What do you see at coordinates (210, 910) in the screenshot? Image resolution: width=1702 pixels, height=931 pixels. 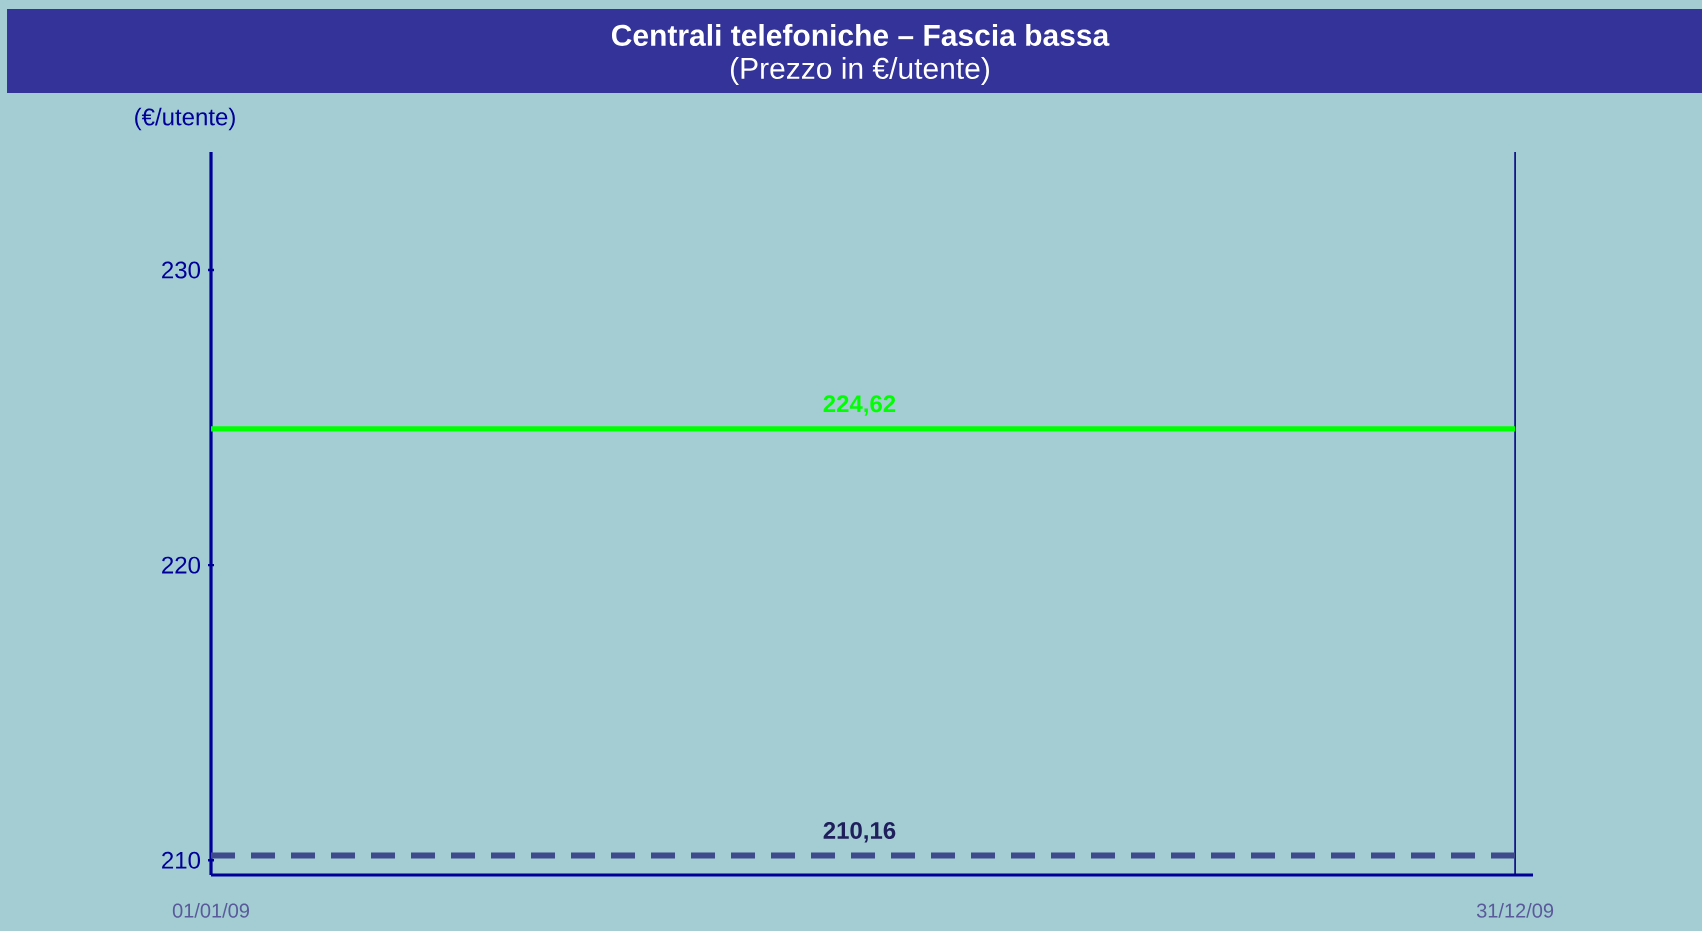 I see `x-tick-label: 01/01/09` at bounding box center [210, 910].